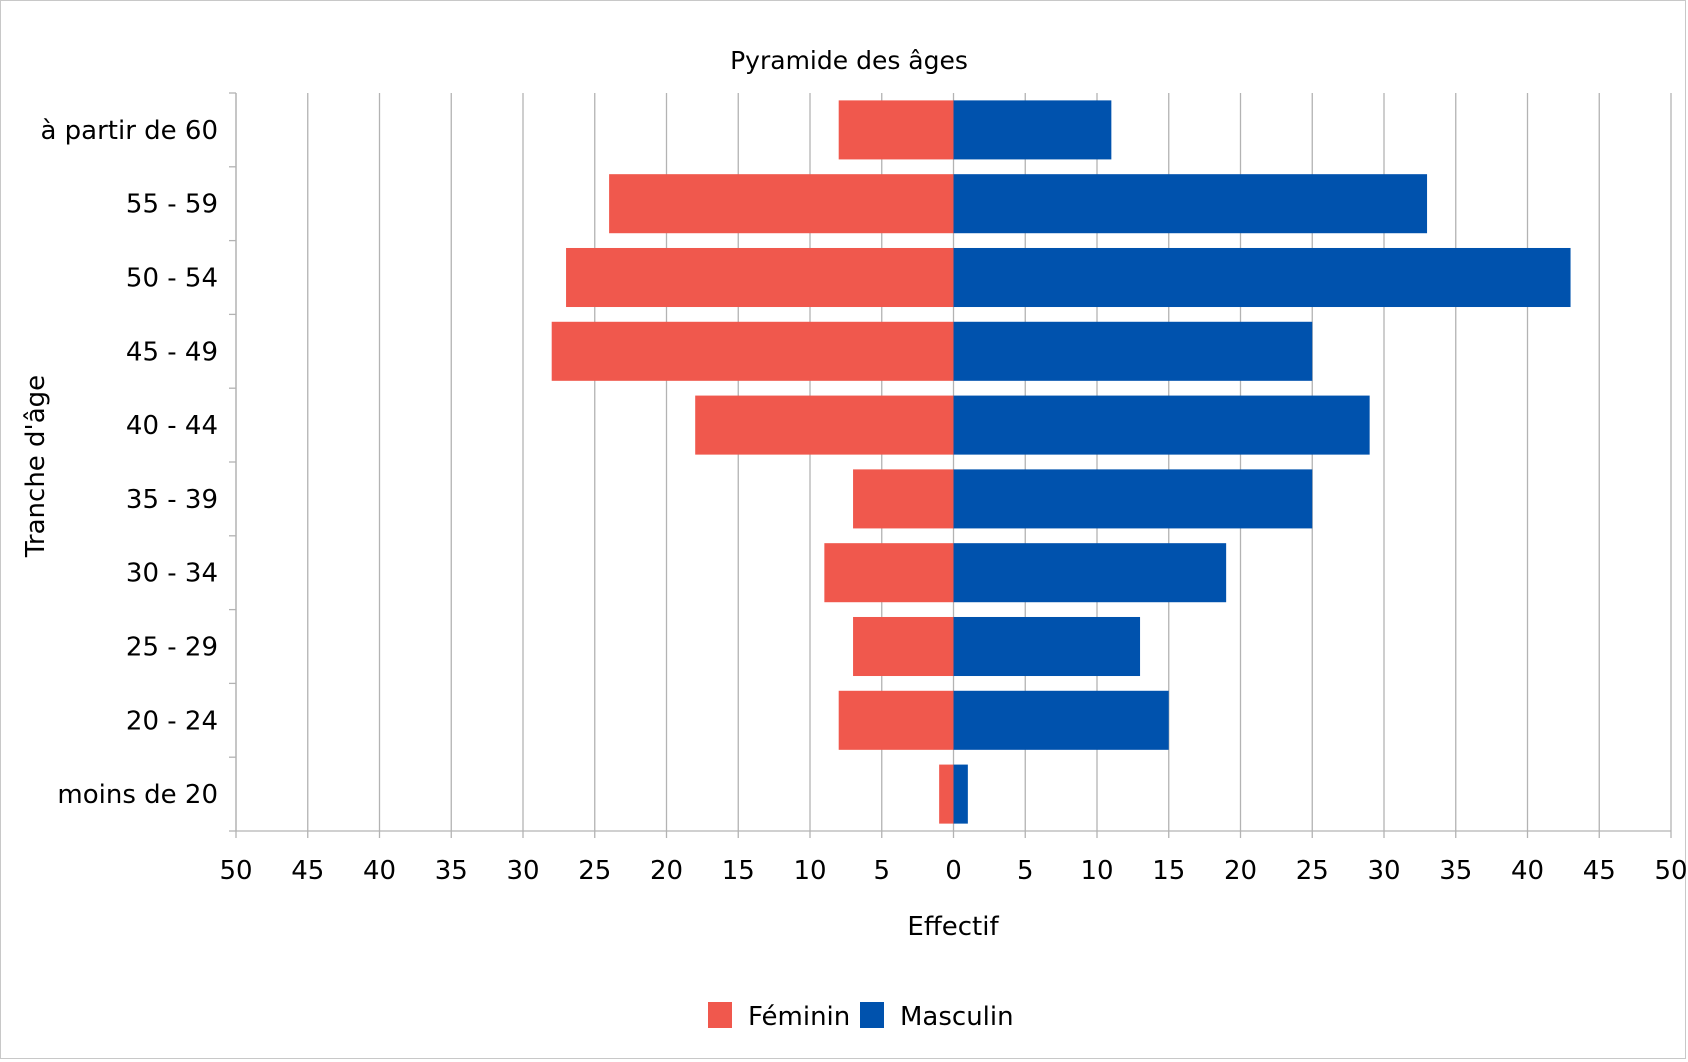 This screenshot has width=1688, height=1062. What do you see at coordinates (172, 426) in the screenshot?
I see `y-tick-label: 40 - 44` at bounding box center [172, 426].